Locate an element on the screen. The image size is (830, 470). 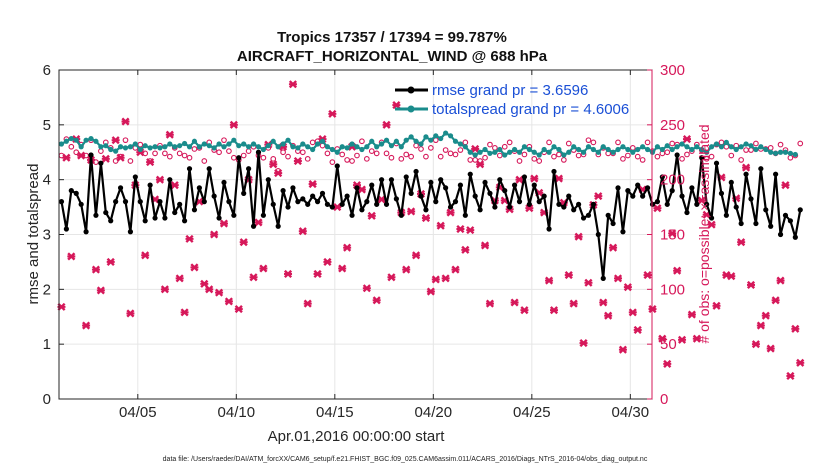
legend-rmse-marker is located at coordinates (411, 90).